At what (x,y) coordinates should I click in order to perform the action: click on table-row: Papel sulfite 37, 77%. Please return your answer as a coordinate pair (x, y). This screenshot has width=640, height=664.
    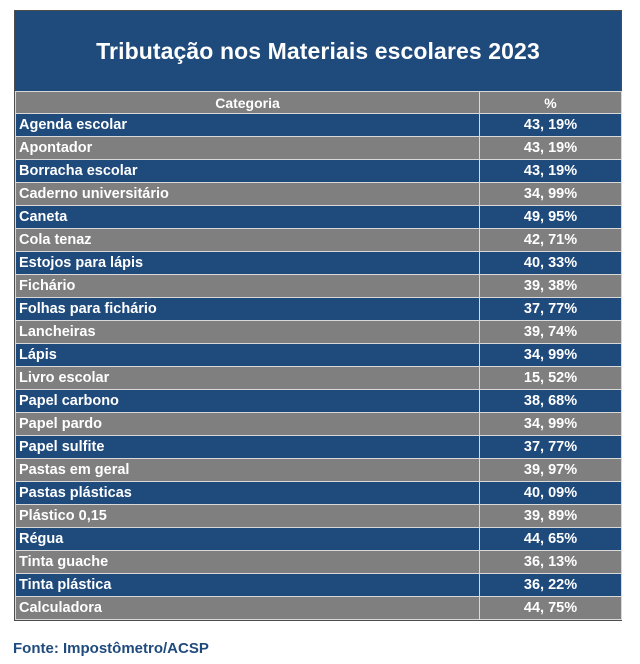
    Looking at the image, I should click on (318, 447).